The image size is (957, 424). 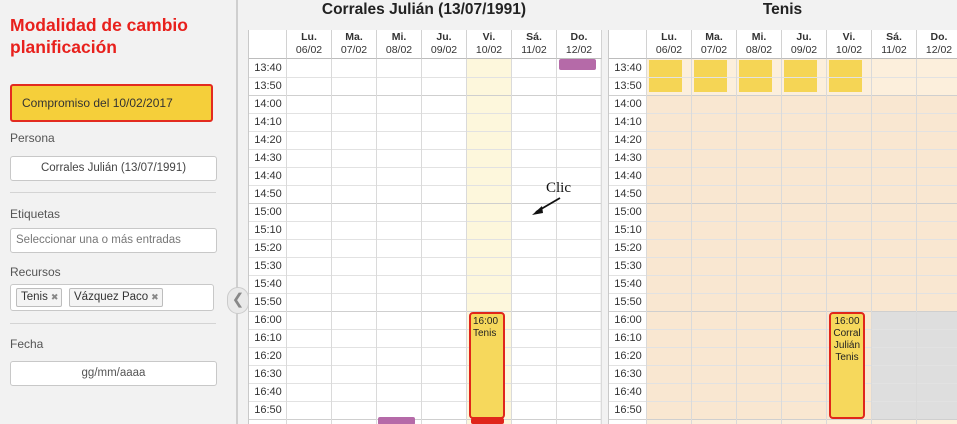 I want to click on time-label: 14:40, so click(x=268, y=176).